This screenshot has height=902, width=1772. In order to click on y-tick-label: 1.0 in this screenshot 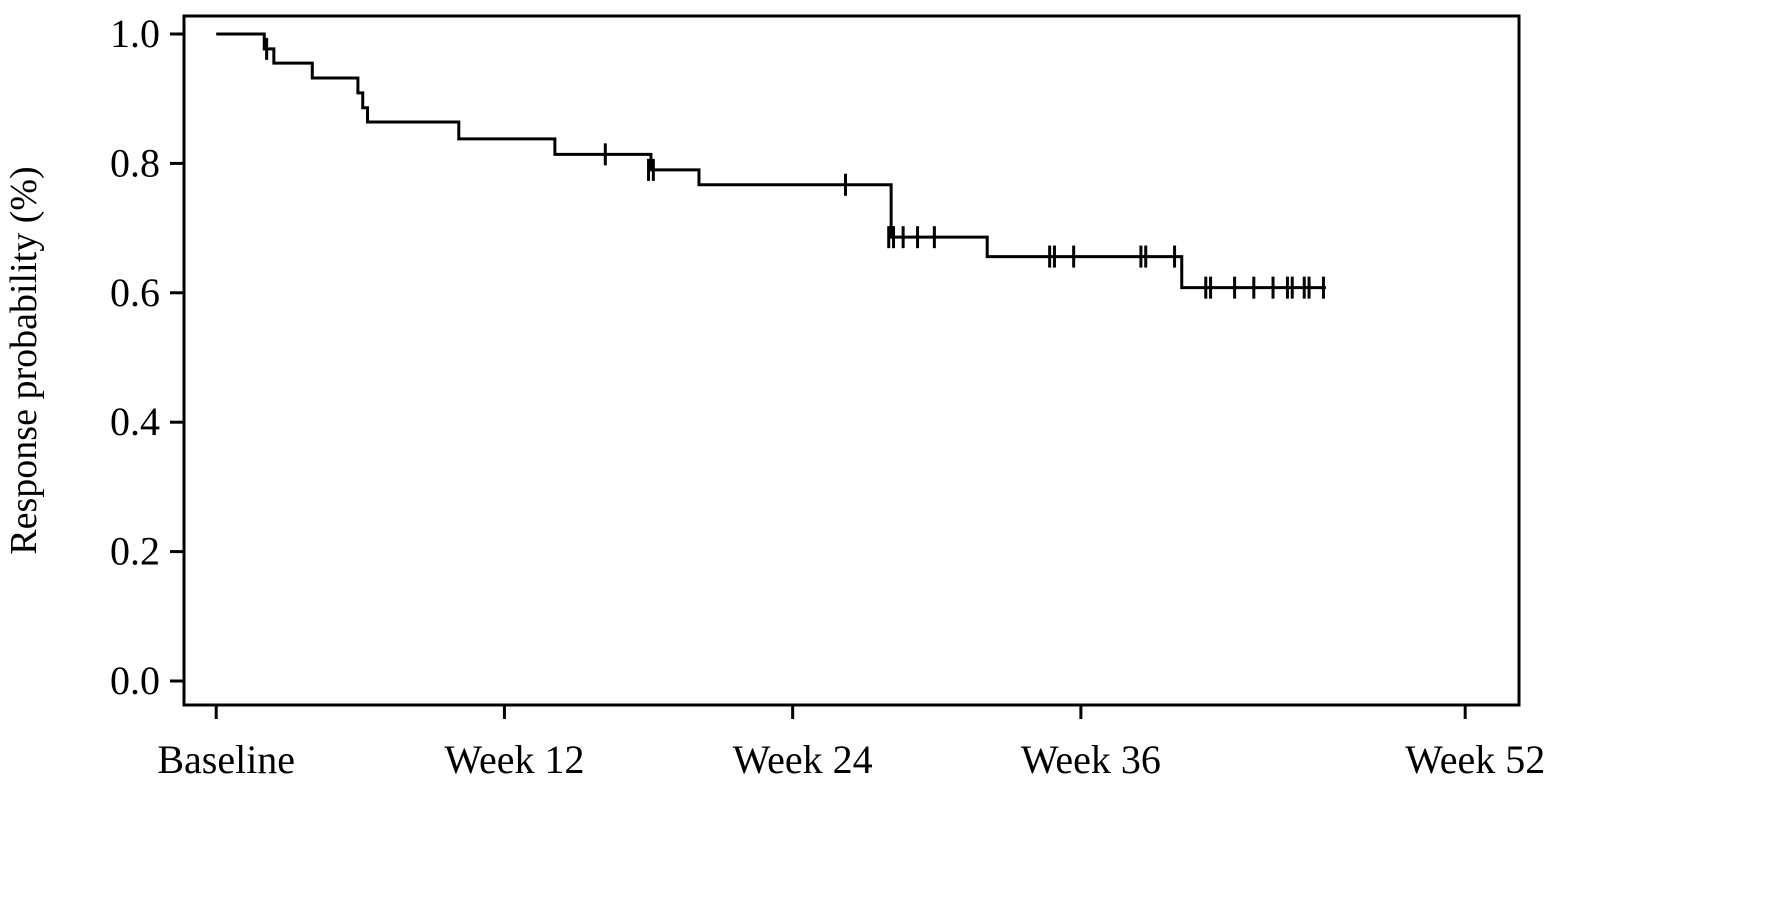, I will do `click(135, 33)`.